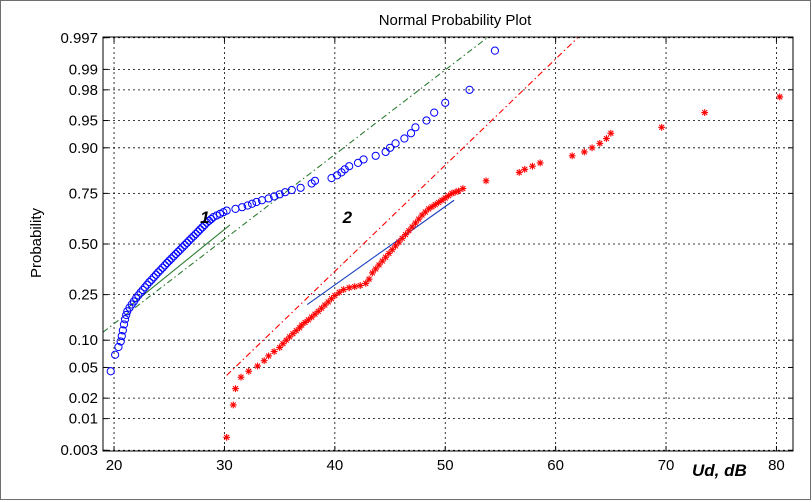  Describe the element at coordinates (179, 266) in the screenshot. I see `fit-line-1-solid` at that location.